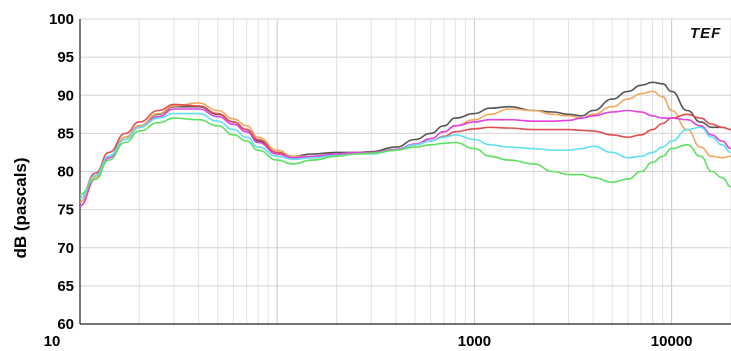 The width and height of the screenshot is (731, 351). I want to click on x-tick-label: 10000, so click(672, 341).